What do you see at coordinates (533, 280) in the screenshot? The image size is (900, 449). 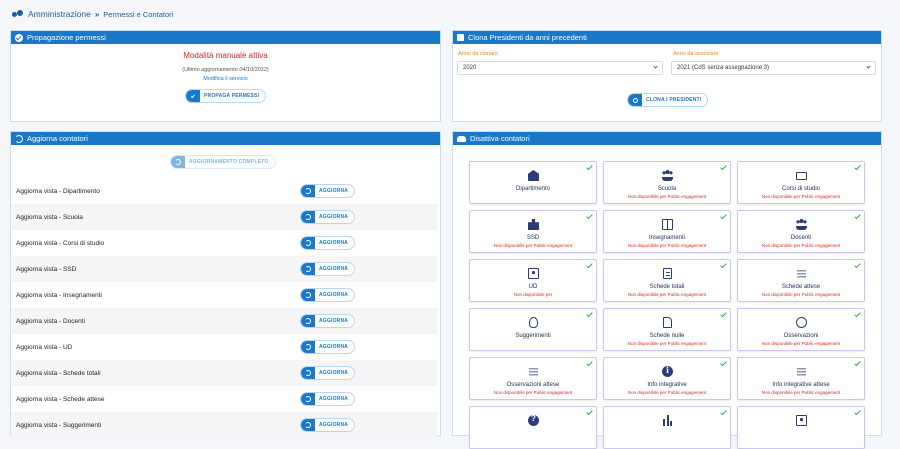 I see `counter-card: UD Non disponibile per` at bounding box center [533, 280].